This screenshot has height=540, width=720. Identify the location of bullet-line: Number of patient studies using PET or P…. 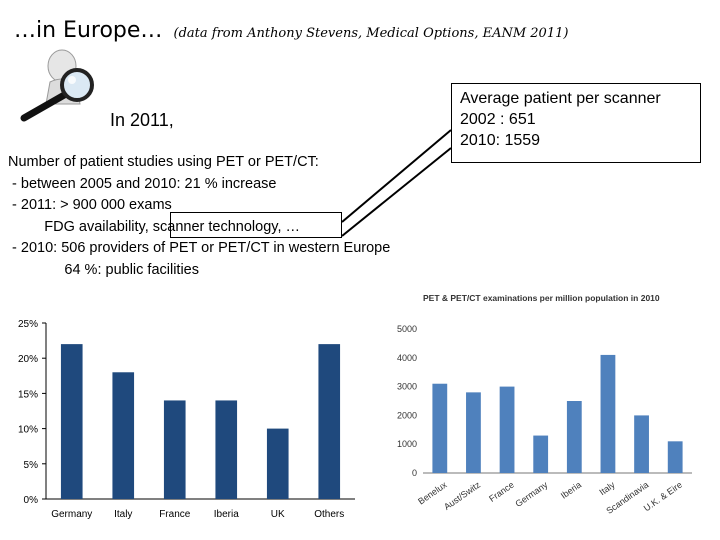
(163, 162).